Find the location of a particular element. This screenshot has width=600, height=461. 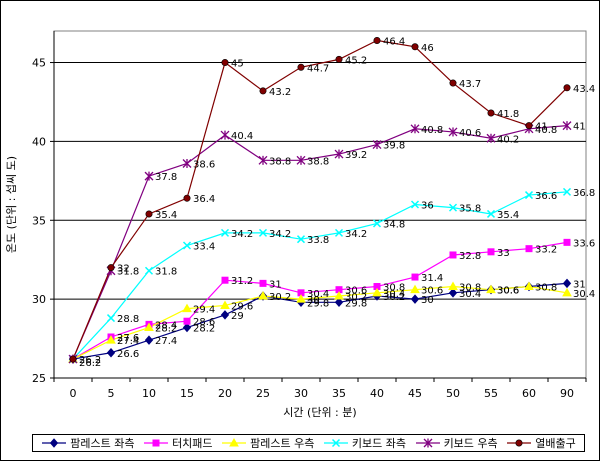

x-tick-label: 0 is located at coordinates (73, 393).